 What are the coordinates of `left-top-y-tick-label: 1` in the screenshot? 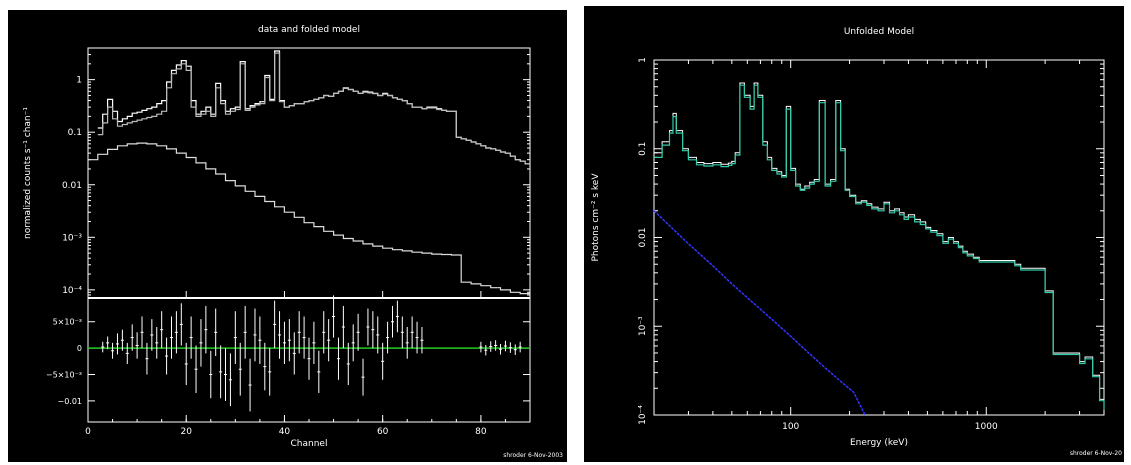 It's located at (79, 81).